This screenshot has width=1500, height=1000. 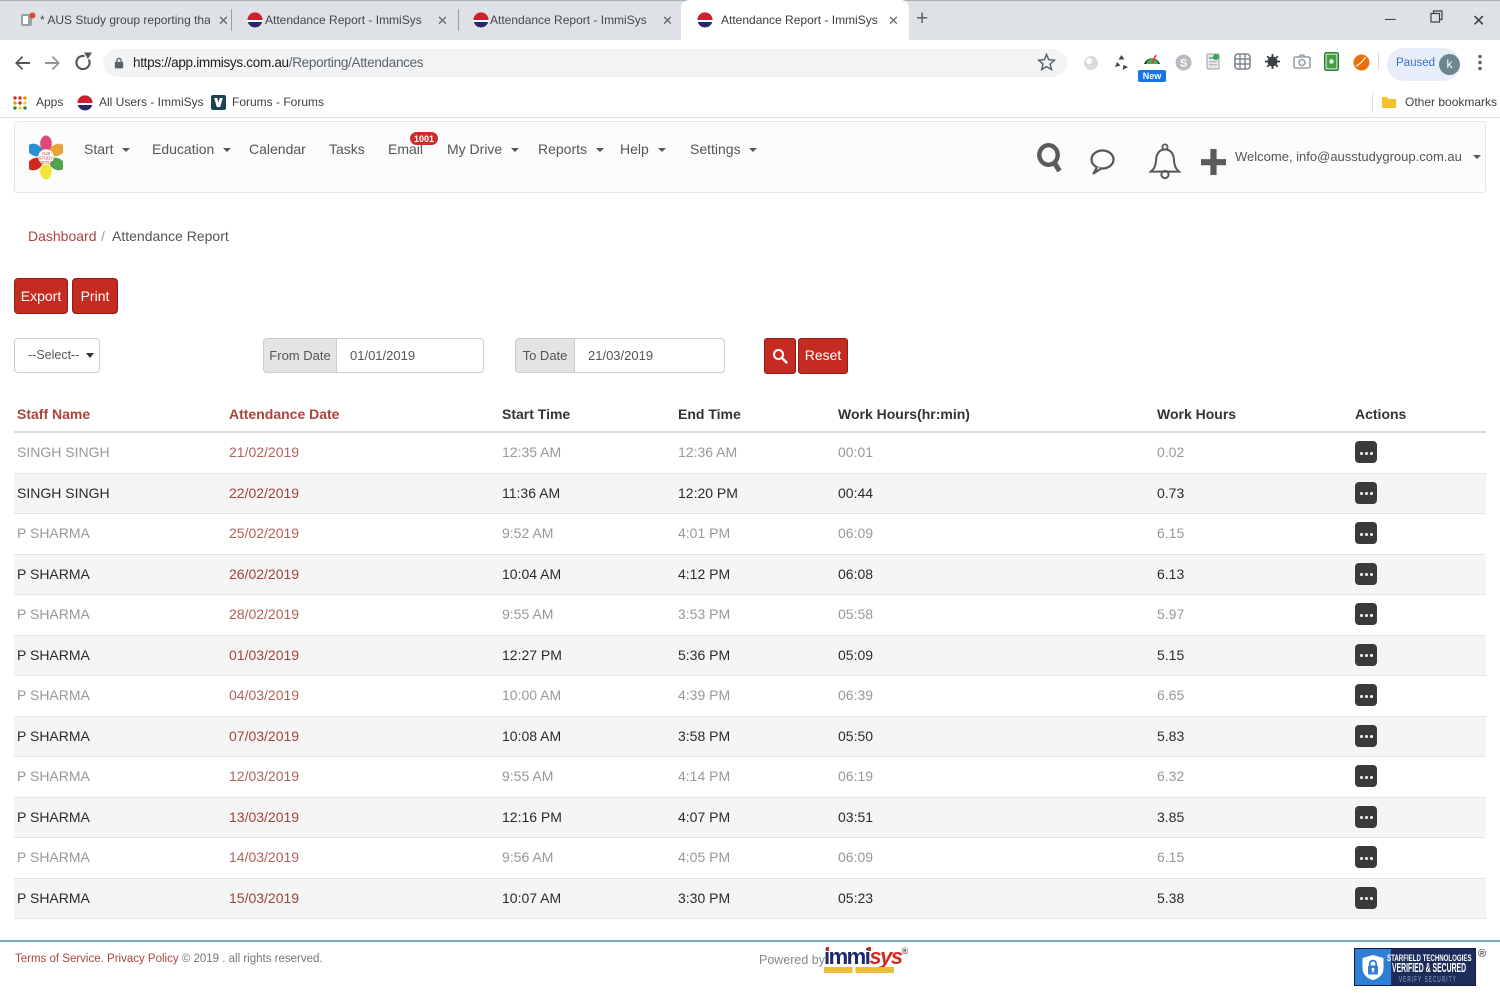 I want to click on svg-text: STUDY, so click(x=46, y=158).